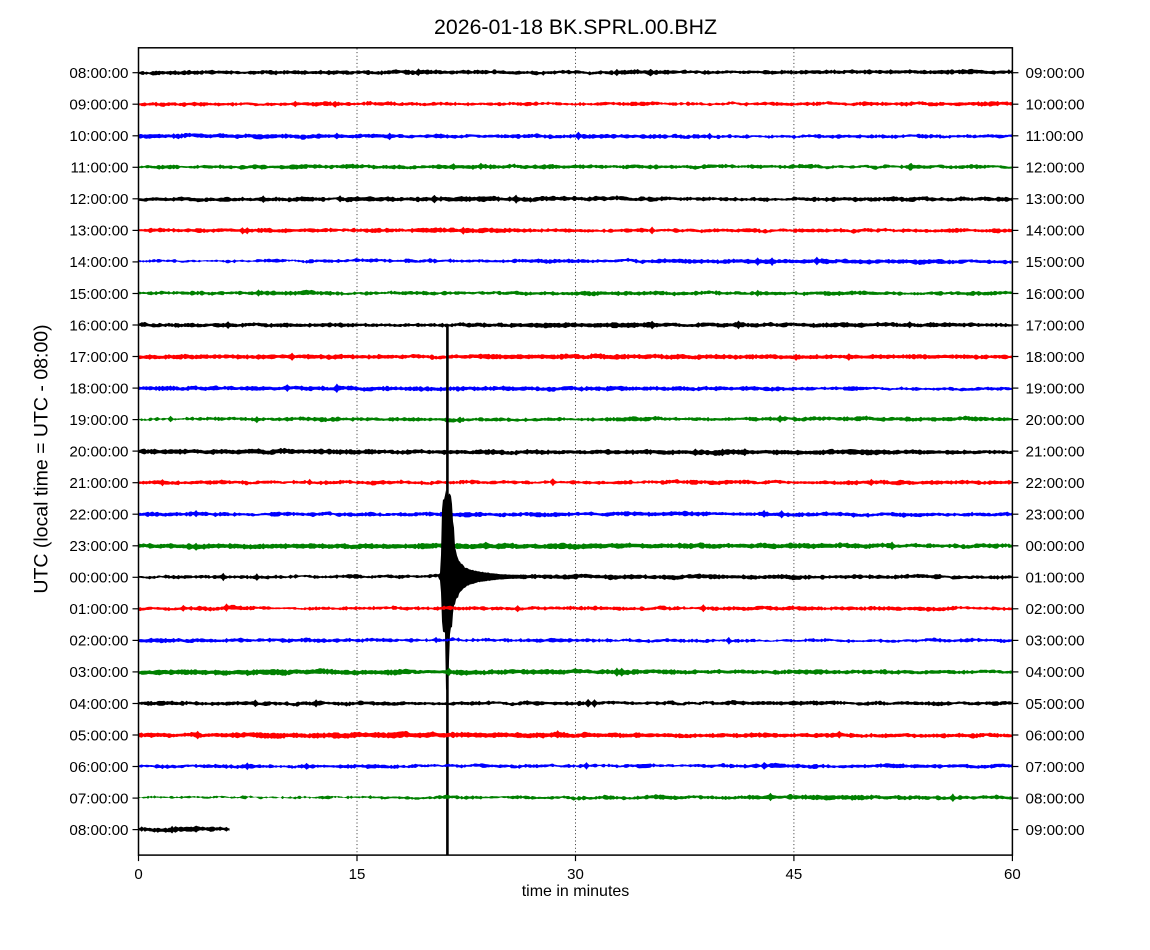 This screenshot has width=1150, height=950. I want to click on svg-text: 0, so click(138, 874).